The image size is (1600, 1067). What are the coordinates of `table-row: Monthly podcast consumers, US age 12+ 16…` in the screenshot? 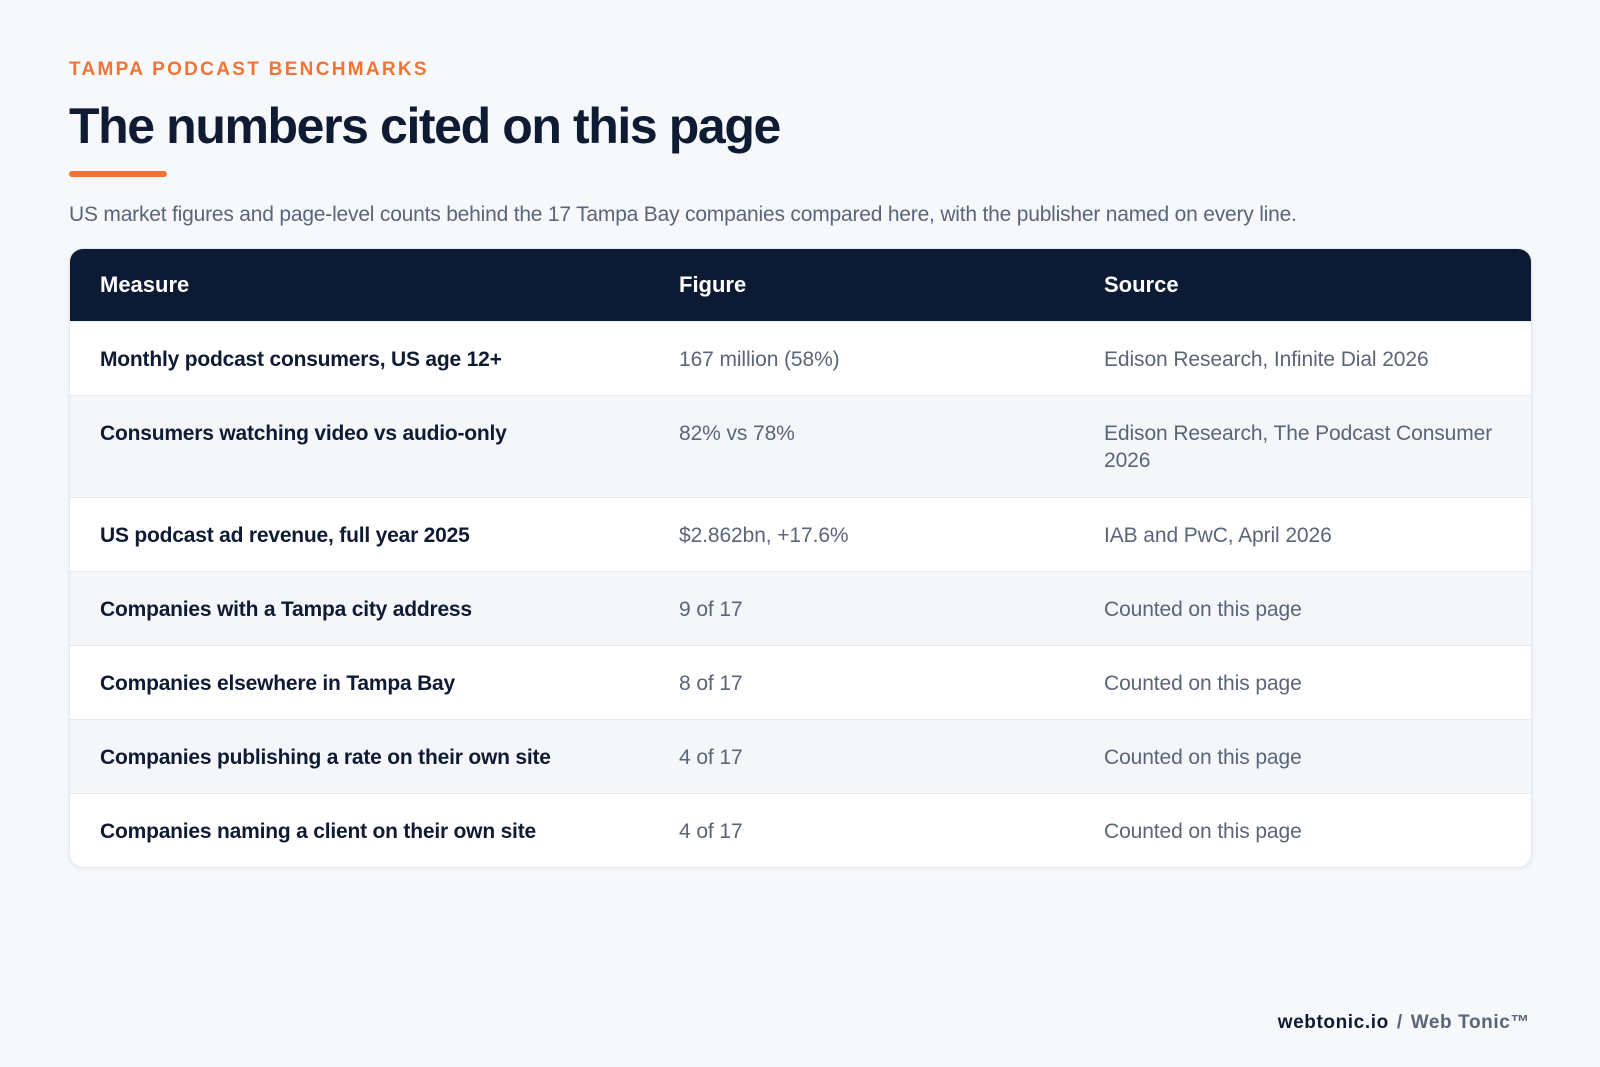 It's located at (800, 358).